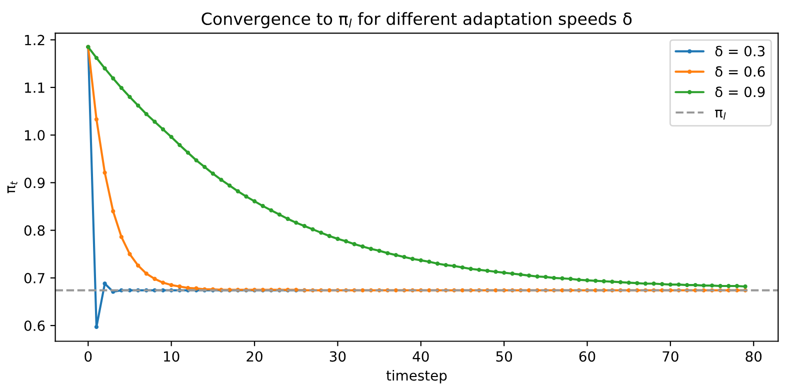 This screenshot has height=390, width=790. I want to click on y-tick-label: 0.6, so click(34, 326).